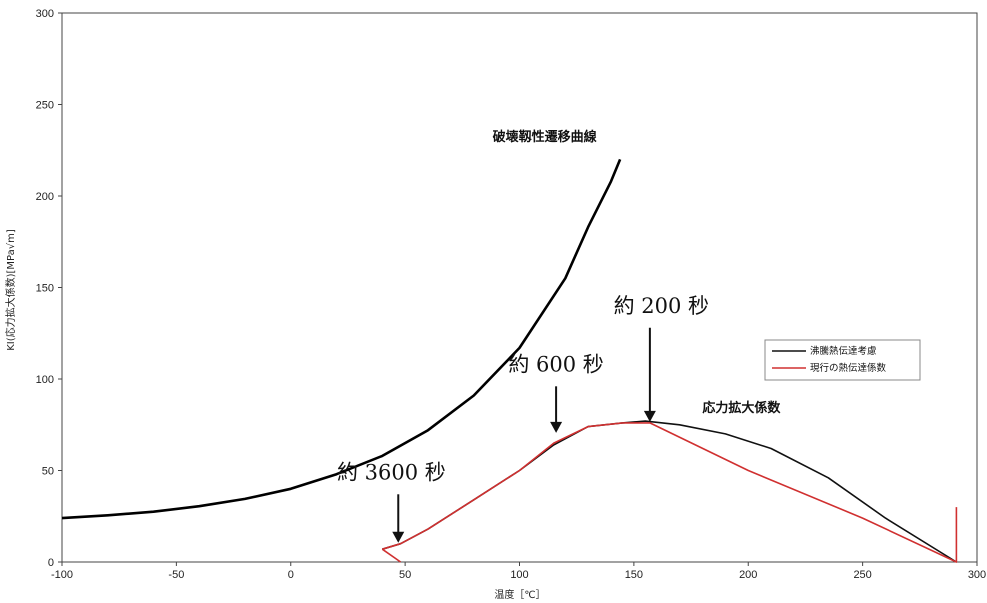 The width and height of the screenshot is (987, 603). What do you see at coordinates (291, 575) in the screenshot?
I see `x-tick-label: 0` at bounding box center [291, 575].